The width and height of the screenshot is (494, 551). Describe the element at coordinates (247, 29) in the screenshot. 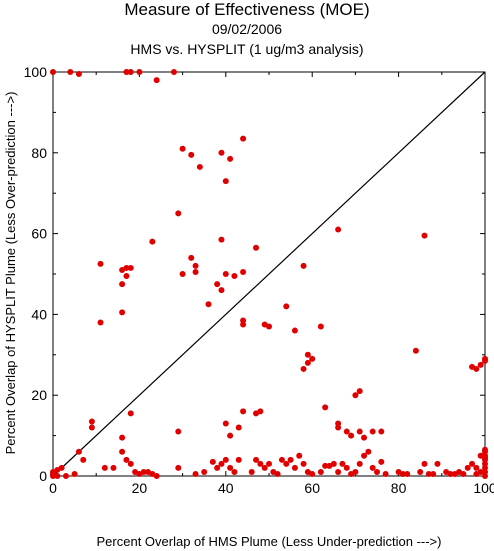

I see `chart-date: 09/02/2006` at that location.